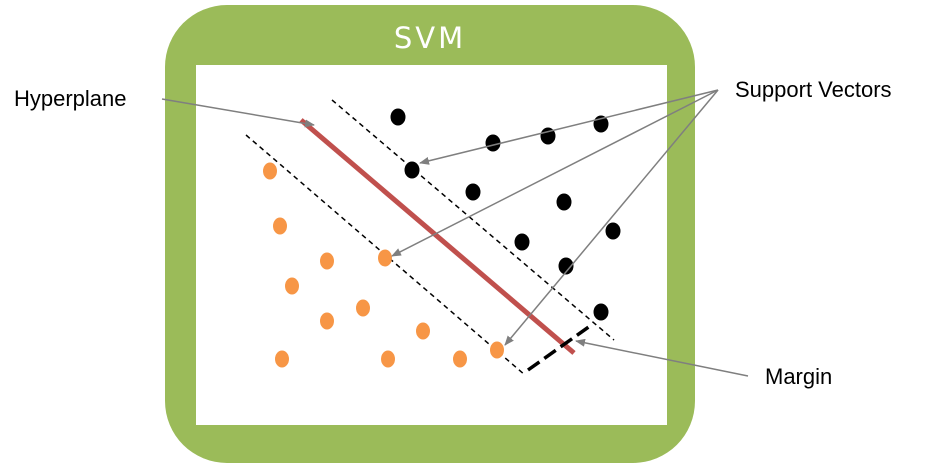 Image resolution: width=931 pixels, height=466 pixels. What do you see at coordinates (238, 113) in the screenshot?
I see `hyperplane-callout-arrow` at bounding box center [238, 113].